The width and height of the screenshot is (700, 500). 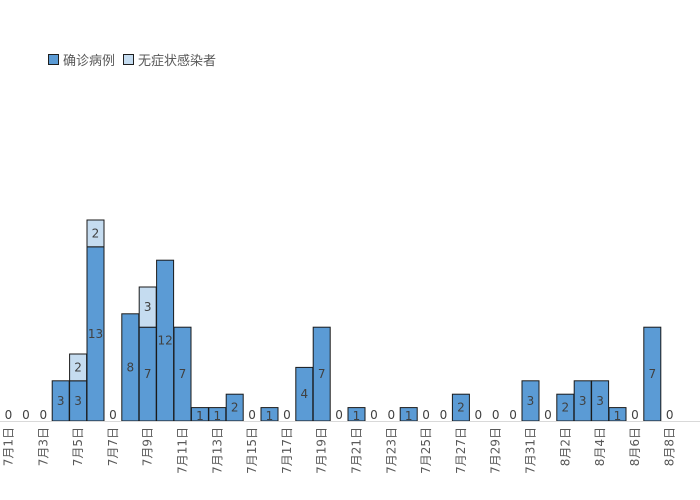 I want to click on legend-label-confirmed: 确诊病例, so click(x=89, y=61).